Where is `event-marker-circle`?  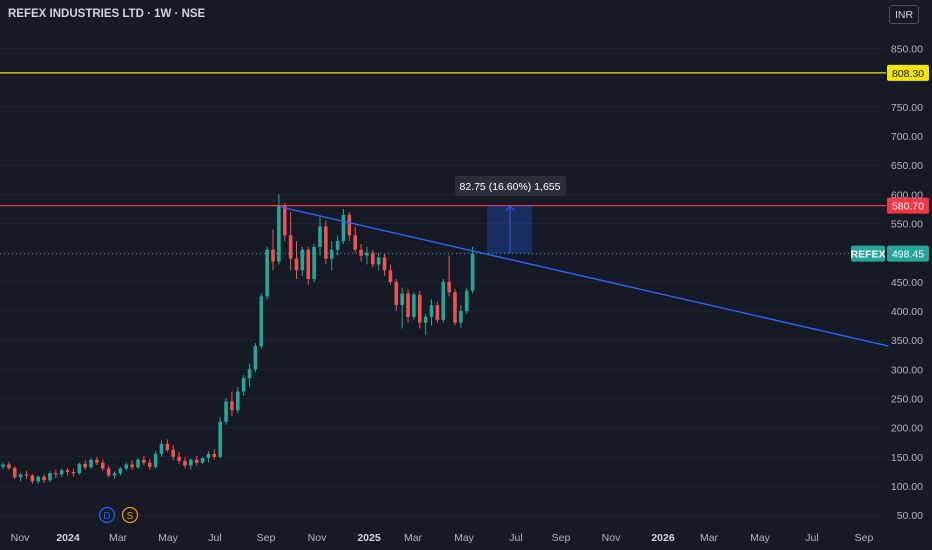
event-marker-circle is located at coordinates (130, 515).